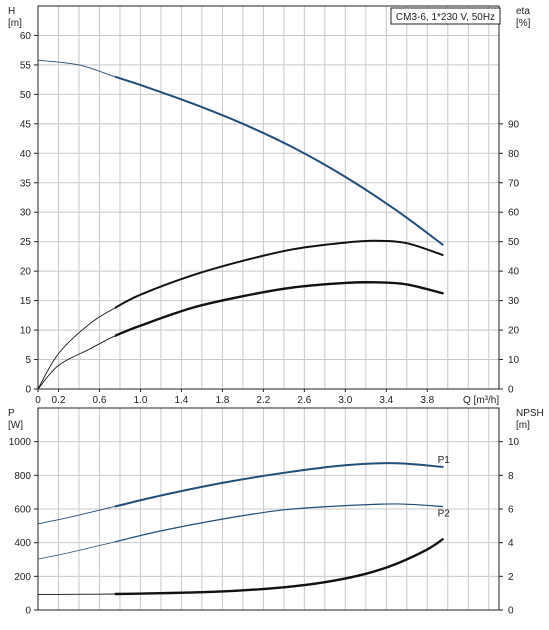  I want to click on bottom-left-tick-label: 1000, so click(20, 442).